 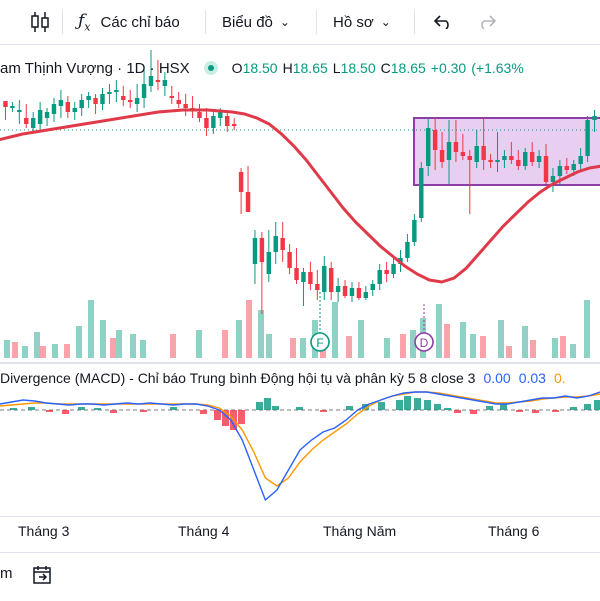 I want to click on x-tick-label: Tháng 3, so click(x=44, y=531).